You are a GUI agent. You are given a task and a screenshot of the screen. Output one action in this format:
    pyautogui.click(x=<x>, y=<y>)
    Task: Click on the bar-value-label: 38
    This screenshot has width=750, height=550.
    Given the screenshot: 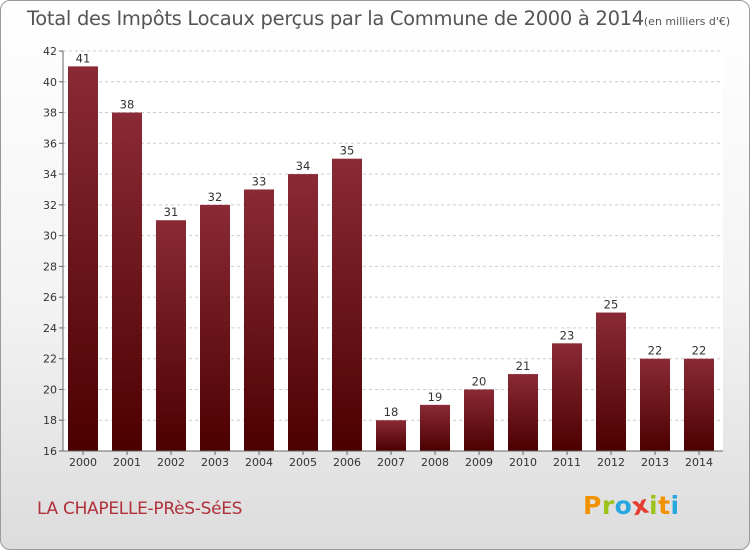 What is the action you would take?
    pyautogui.click(x=127, y=105)
    